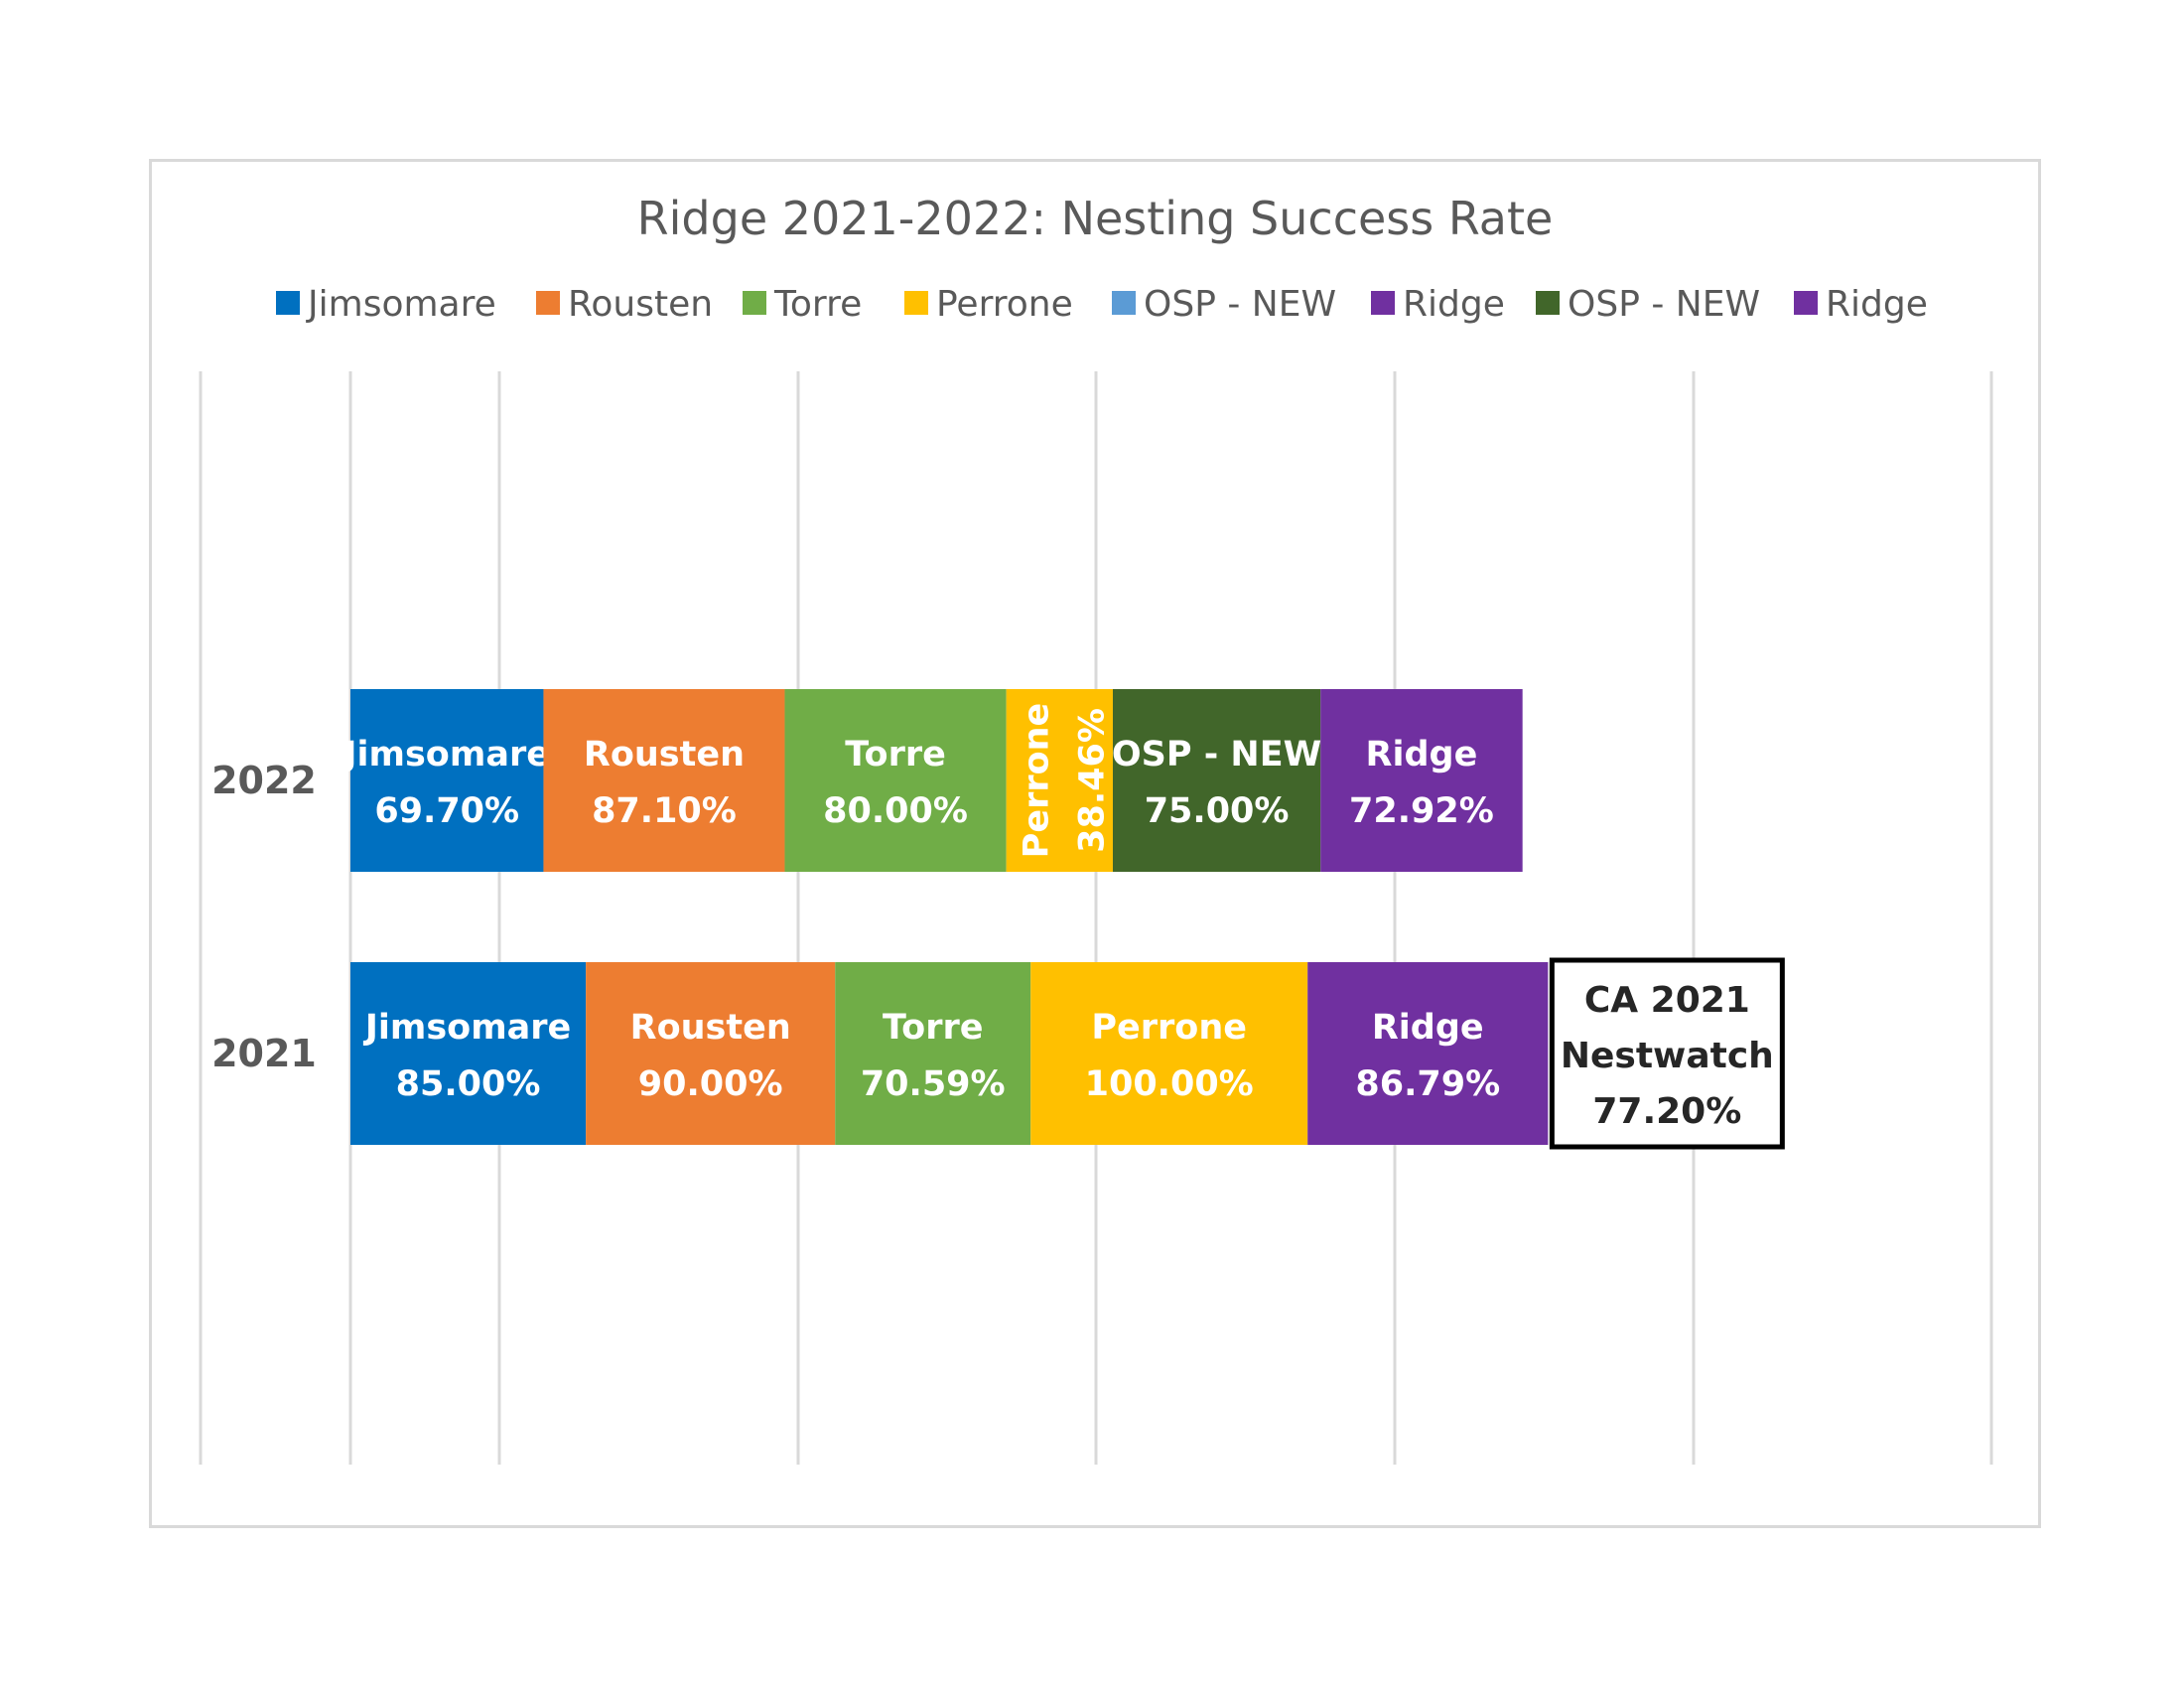 This screenshot has width=2184, height=1688. What do you see at coordinates (1064, 781) in the screenshot?
I see `bar-data-label: Perrone 38.46%` at bounding box center [1064, 781].